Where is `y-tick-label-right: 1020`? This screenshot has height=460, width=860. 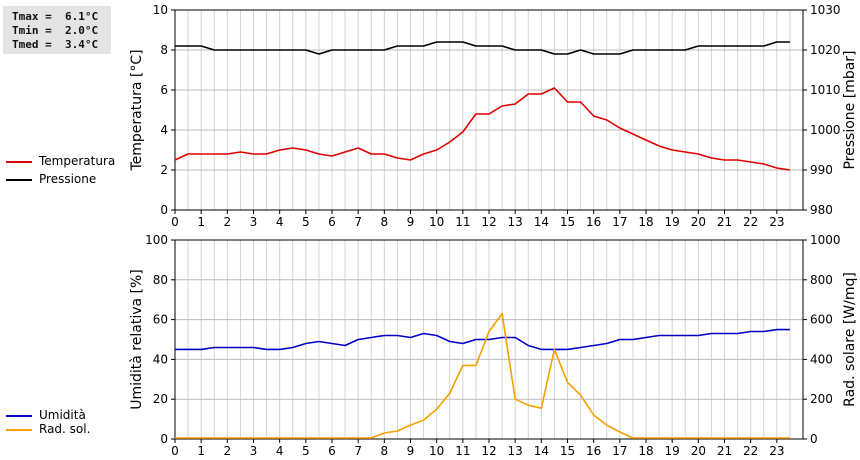
y-tick-label-right: 1020 is located at coordinates (825, 50).